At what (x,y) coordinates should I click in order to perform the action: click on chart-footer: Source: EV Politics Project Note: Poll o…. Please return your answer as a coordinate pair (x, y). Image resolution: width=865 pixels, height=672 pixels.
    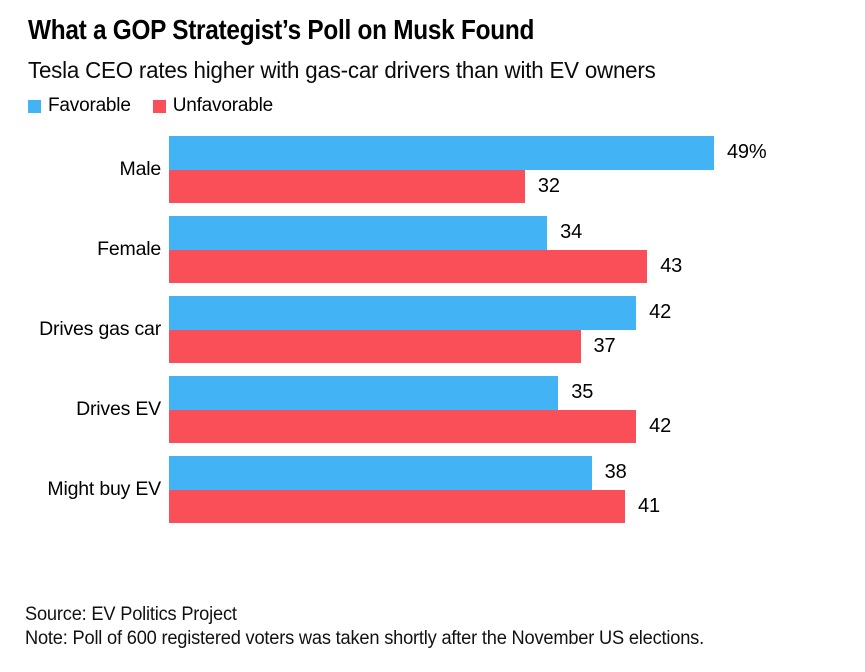
    Looking at the image, I should click on (364, 627).